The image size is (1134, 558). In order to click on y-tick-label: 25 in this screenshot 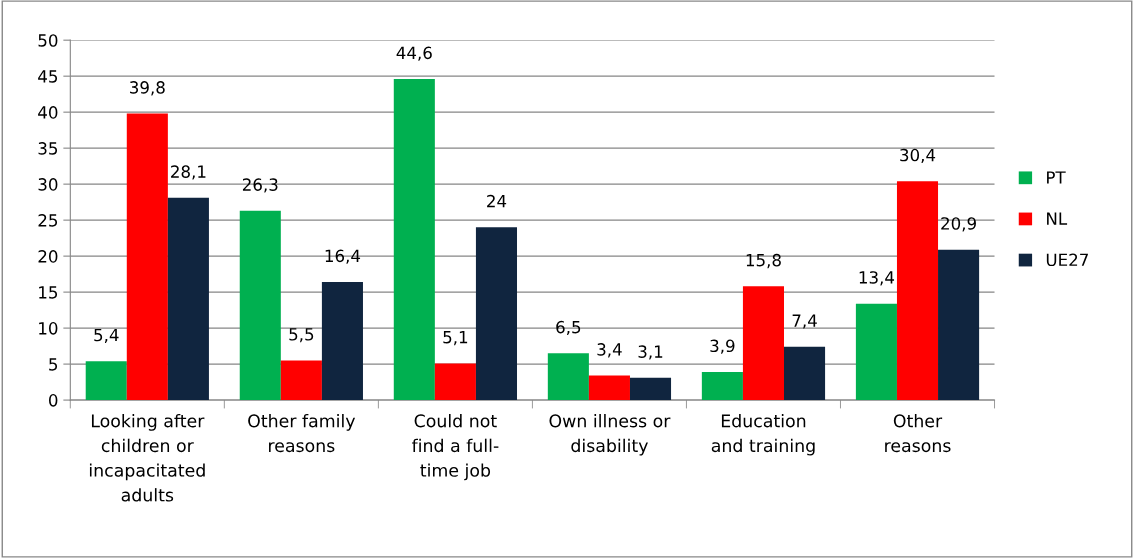, I will do `click(48, 220)`.